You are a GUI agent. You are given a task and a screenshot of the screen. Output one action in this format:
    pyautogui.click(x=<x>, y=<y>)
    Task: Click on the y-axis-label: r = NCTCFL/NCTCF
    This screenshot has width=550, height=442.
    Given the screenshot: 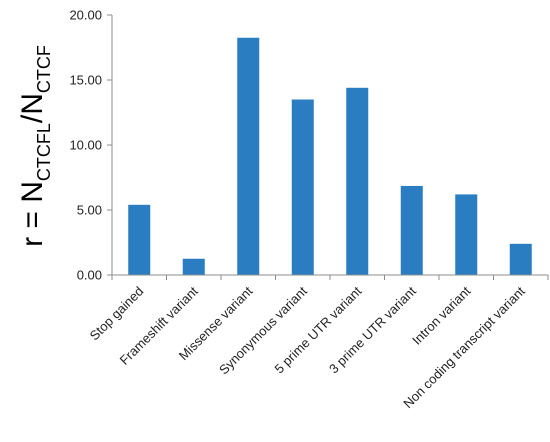 What is the action you would take?
    pyautogui.click(x=35, y=146)
    